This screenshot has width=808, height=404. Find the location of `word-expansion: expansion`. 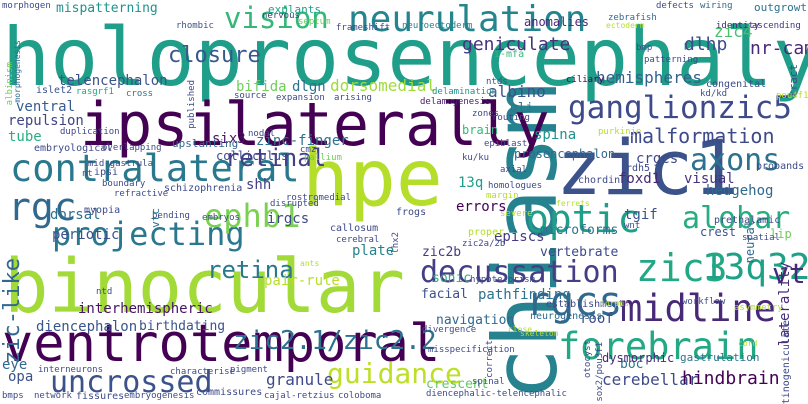

word-expansion: expansion is located at coordinates (300, 98).